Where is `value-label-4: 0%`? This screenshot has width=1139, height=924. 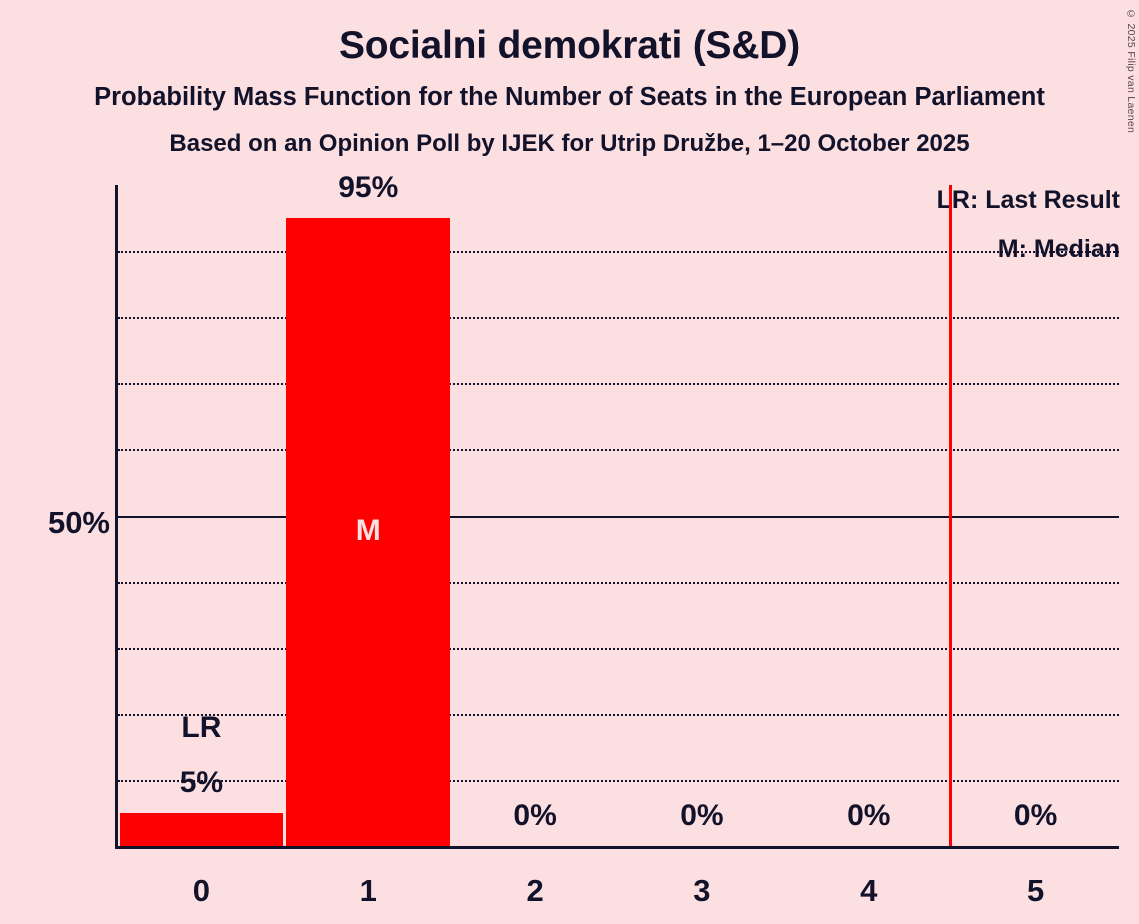 value-label-4: 0% is located at coordinates (869, 815).